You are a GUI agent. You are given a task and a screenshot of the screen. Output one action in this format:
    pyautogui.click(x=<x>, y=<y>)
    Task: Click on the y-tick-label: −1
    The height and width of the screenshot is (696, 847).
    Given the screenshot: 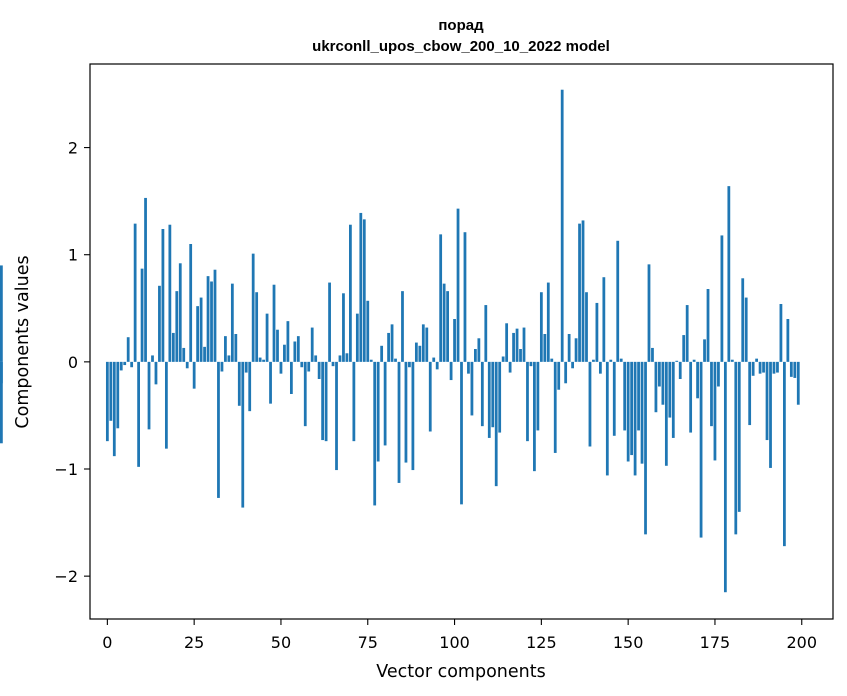 What is the action you would take?
    pyautogui.click(x=66, y=469)
    